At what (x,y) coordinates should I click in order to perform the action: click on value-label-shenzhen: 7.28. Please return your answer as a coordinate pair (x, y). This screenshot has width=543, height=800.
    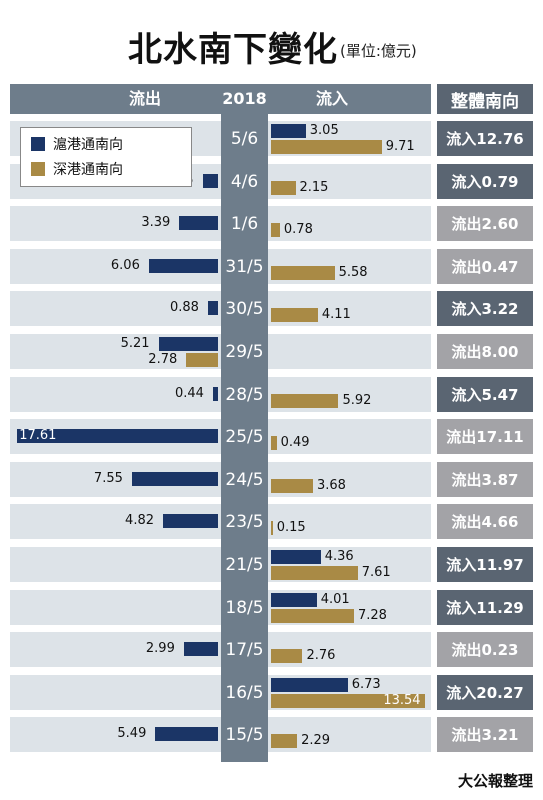
    Looking at the image, I should click on (372, 615).